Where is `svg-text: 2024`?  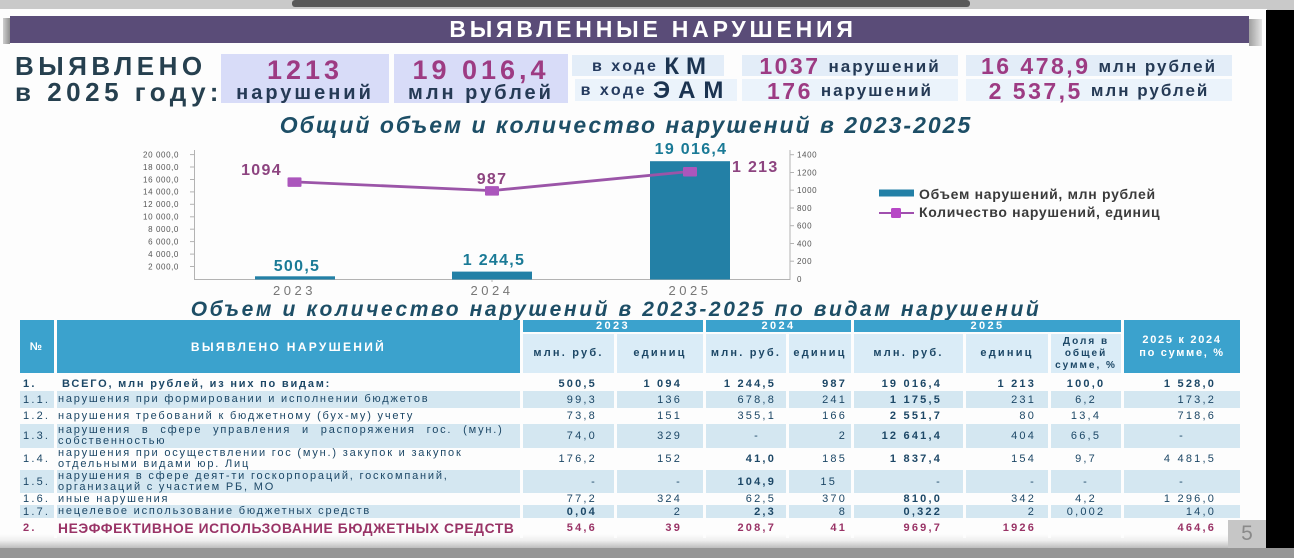
svg-text: 2024 is located at coordinates (492, 290).